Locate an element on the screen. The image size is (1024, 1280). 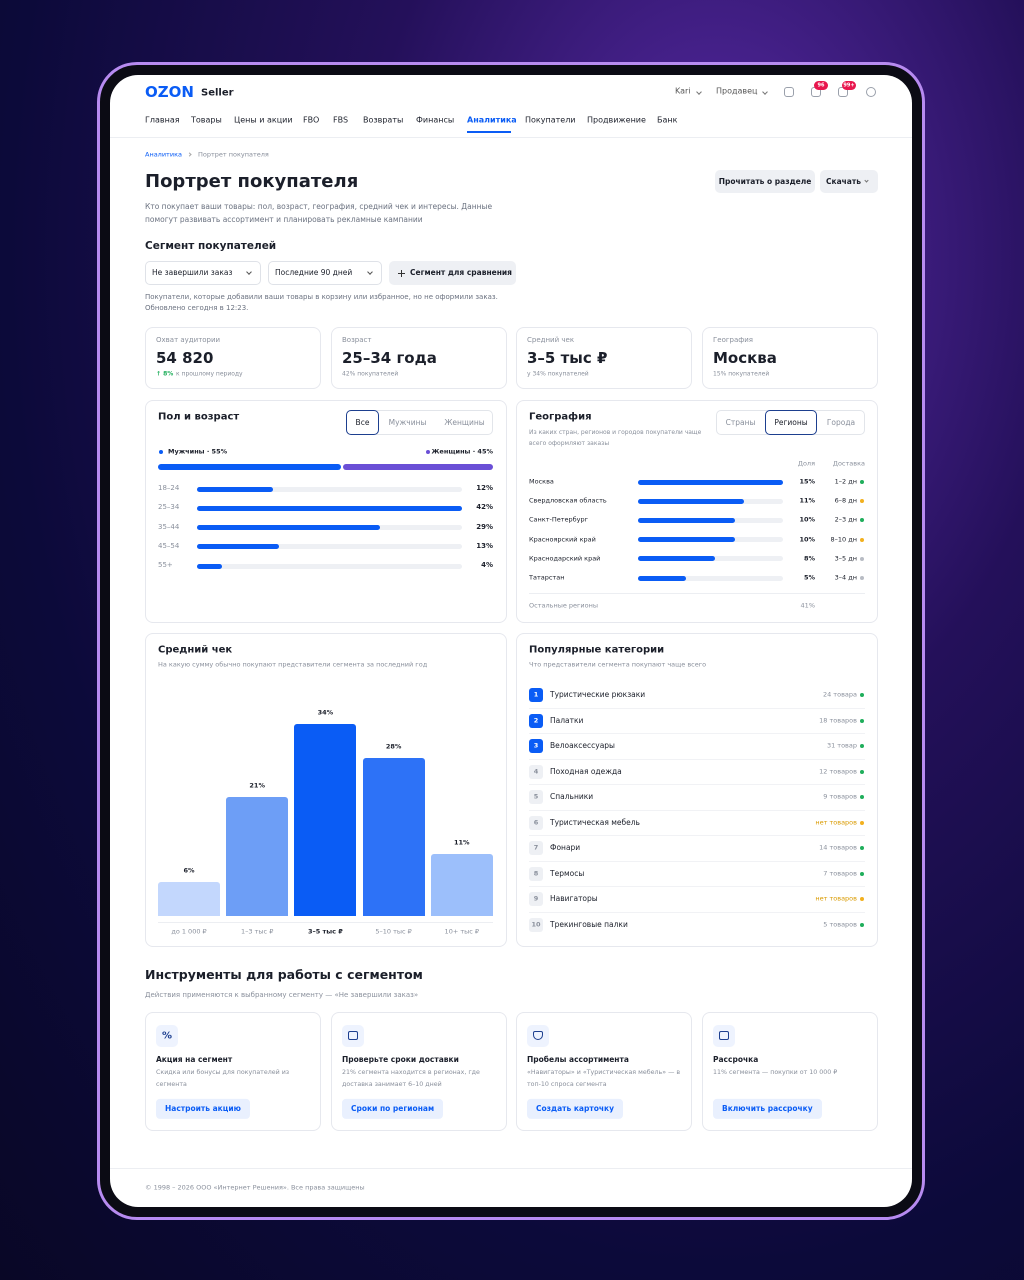
tool-button: Настроить акцию is located at coordinates (203, 1109).